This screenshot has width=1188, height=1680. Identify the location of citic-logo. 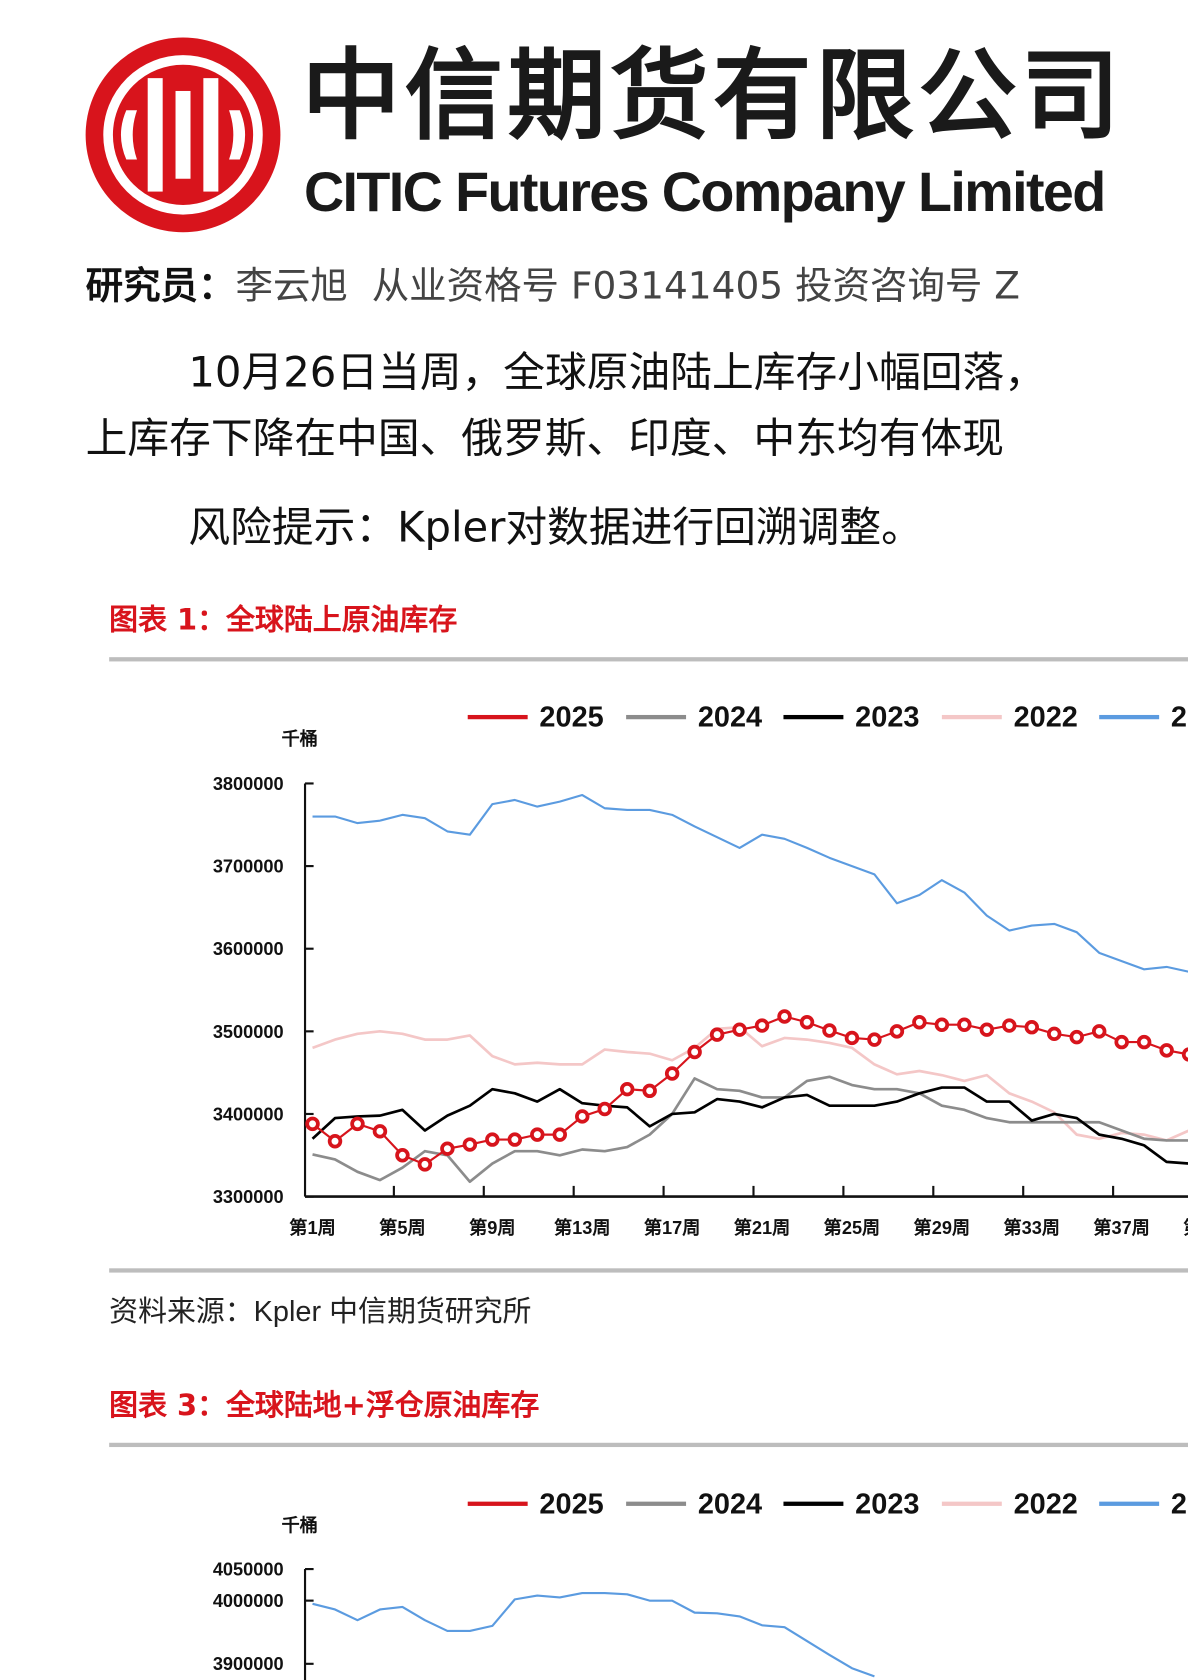
(183, 135).